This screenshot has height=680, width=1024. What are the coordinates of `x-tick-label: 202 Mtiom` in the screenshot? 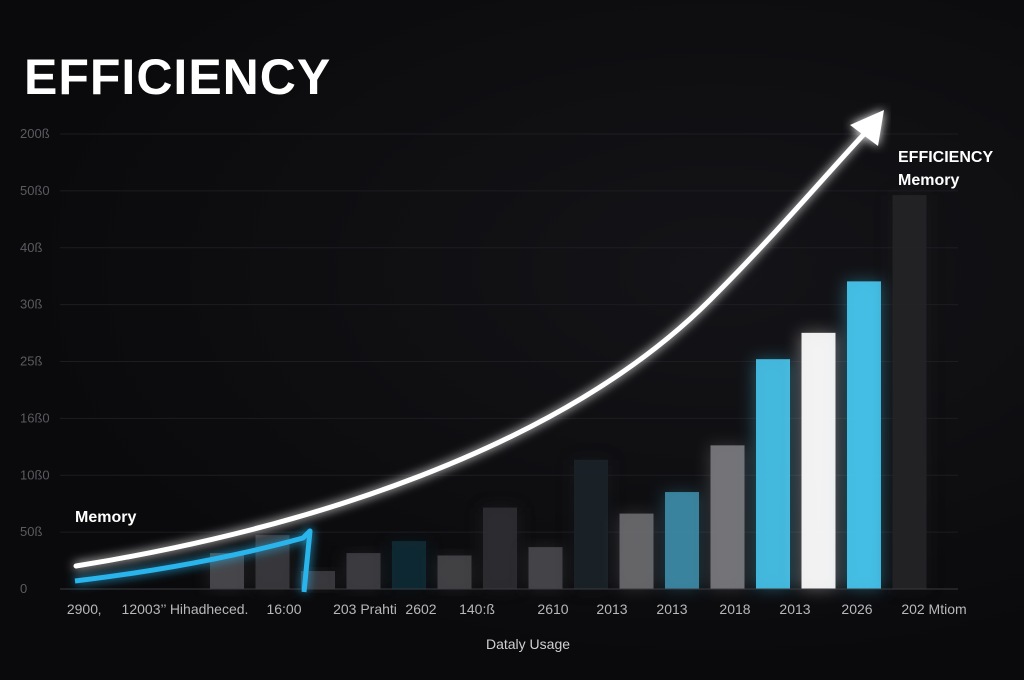 It's located at (933, 609).